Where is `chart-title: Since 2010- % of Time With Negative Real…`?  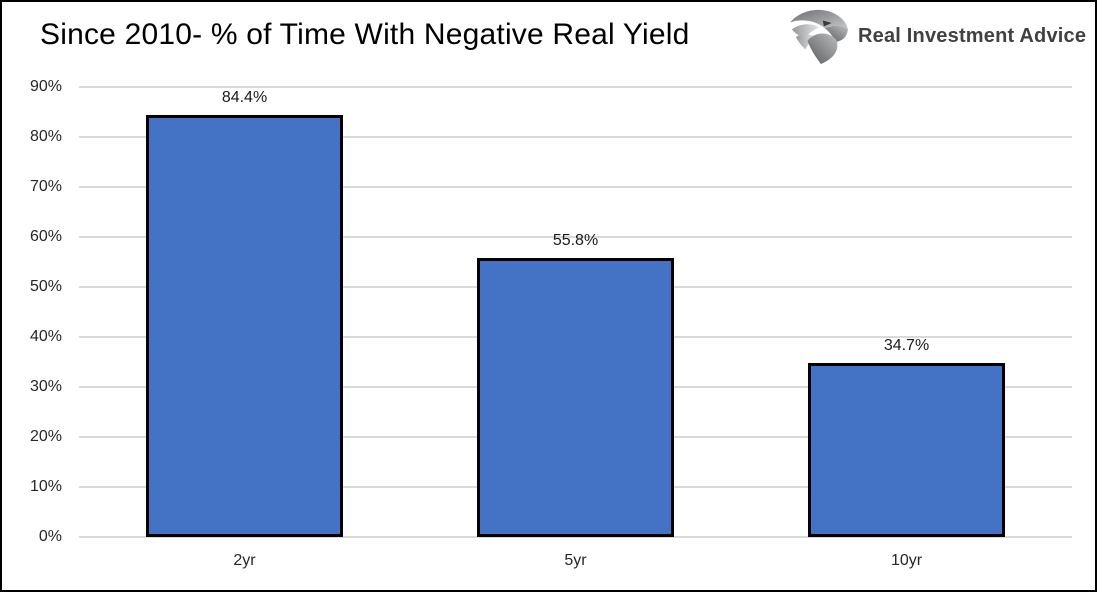
chart-title: Since 2010- % of Time With Negative Real… is located at coordinates (365, 34).